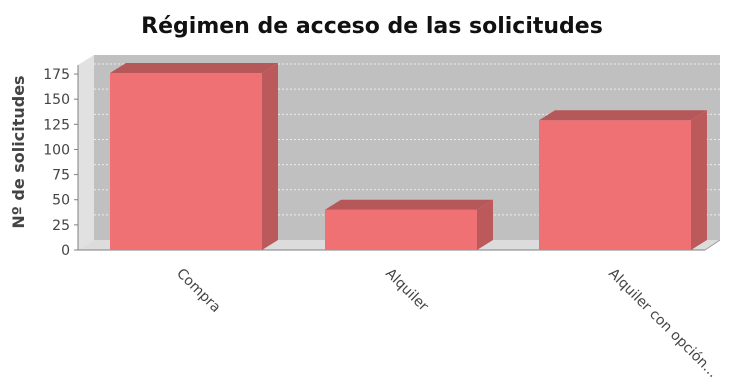 This screenshot has width=732, height=378. I want to click on x-tick-label: Alquiler, so click(406, 290).